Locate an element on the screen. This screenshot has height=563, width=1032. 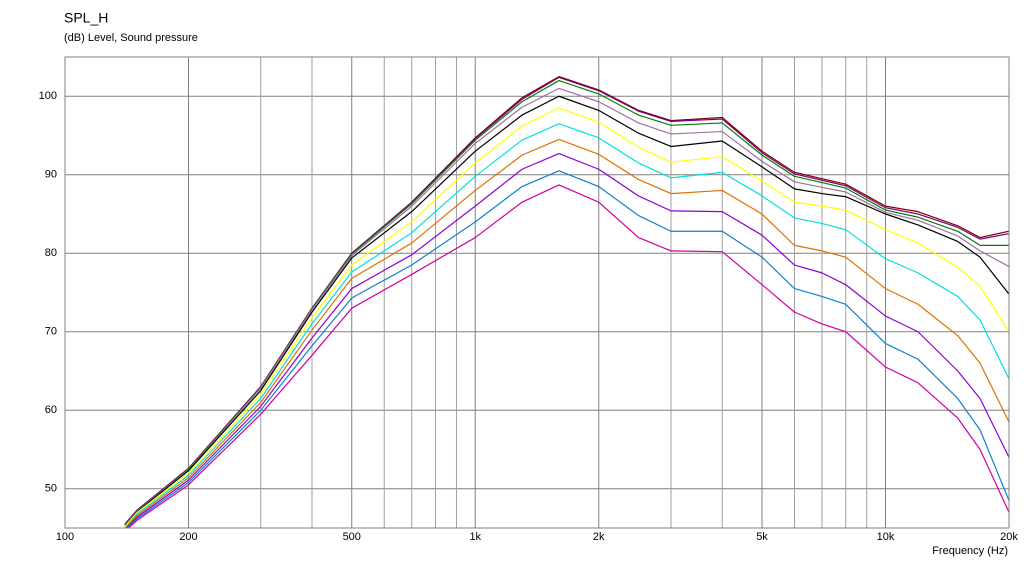
chart-title: SPL_H is located at coordinates (86, 18).